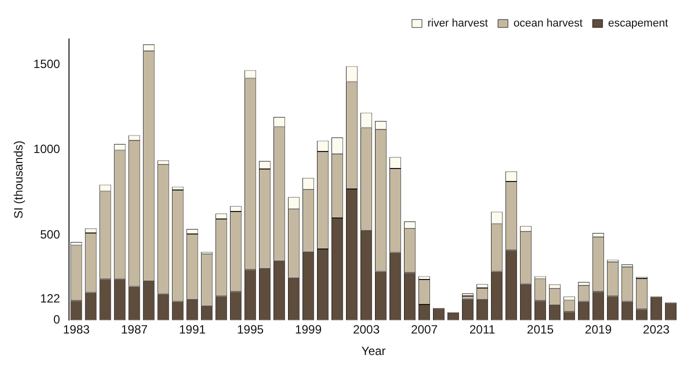 Image resolution: width=696 pixels, height=371 pixels. I want to click on y-tick-label: 500, so click(50, 234).